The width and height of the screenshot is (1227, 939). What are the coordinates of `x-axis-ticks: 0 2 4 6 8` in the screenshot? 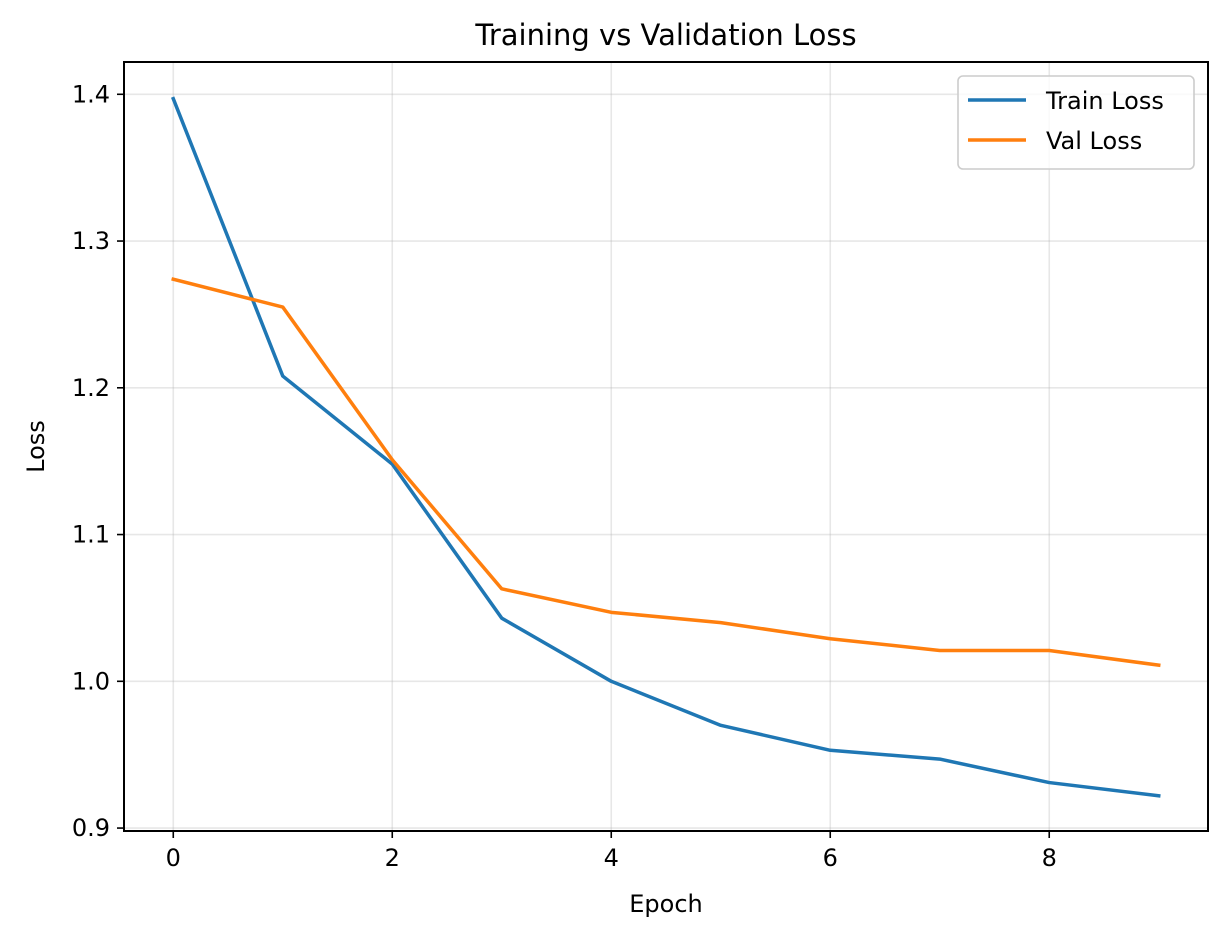 It's located at (611, 851).